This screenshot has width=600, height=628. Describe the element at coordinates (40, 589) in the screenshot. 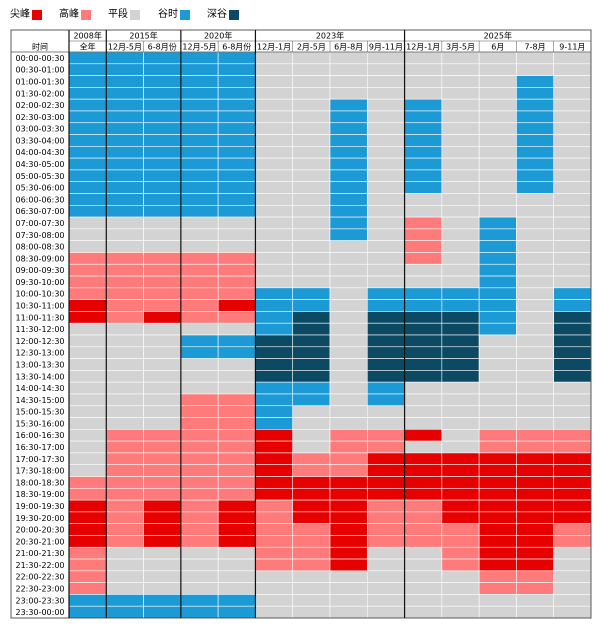

I see `row-label: 22:30-23:00` at that location.